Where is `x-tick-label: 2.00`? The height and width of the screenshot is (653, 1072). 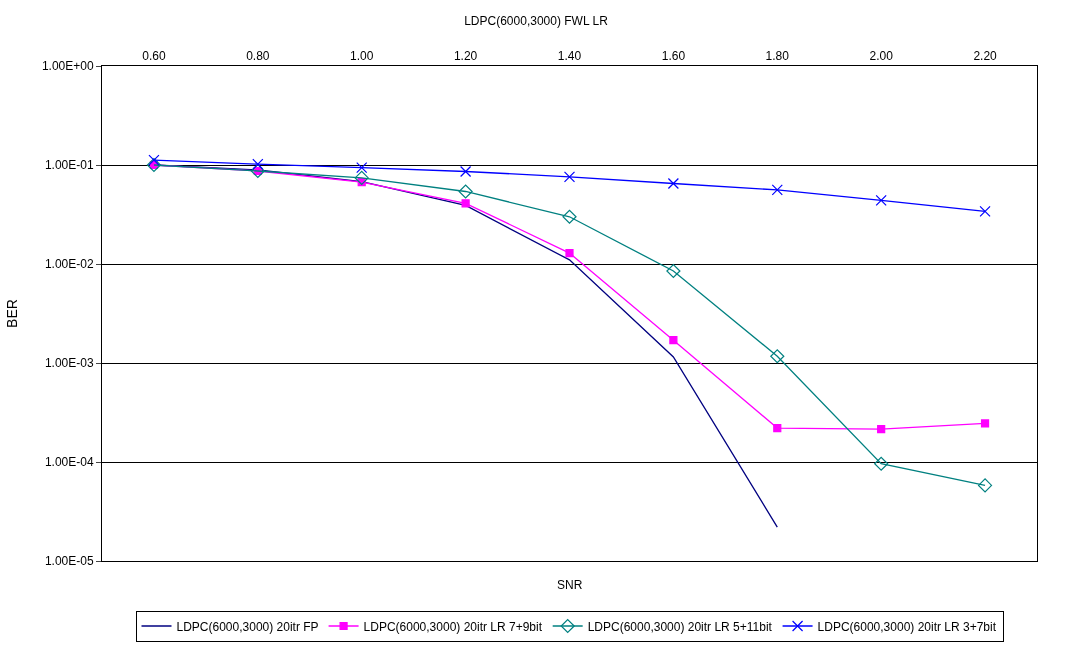 x-tick-label: 2.00 is located at coordinates (881, 56).